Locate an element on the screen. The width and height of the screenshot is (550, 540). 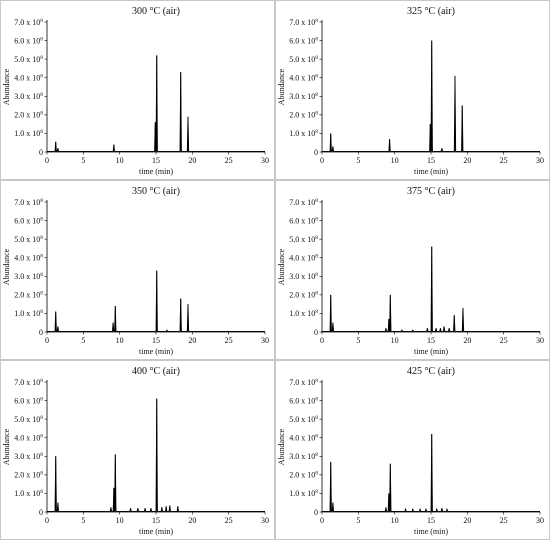
chart-title: 325 °C (air) is located at coordinates (431, 11).